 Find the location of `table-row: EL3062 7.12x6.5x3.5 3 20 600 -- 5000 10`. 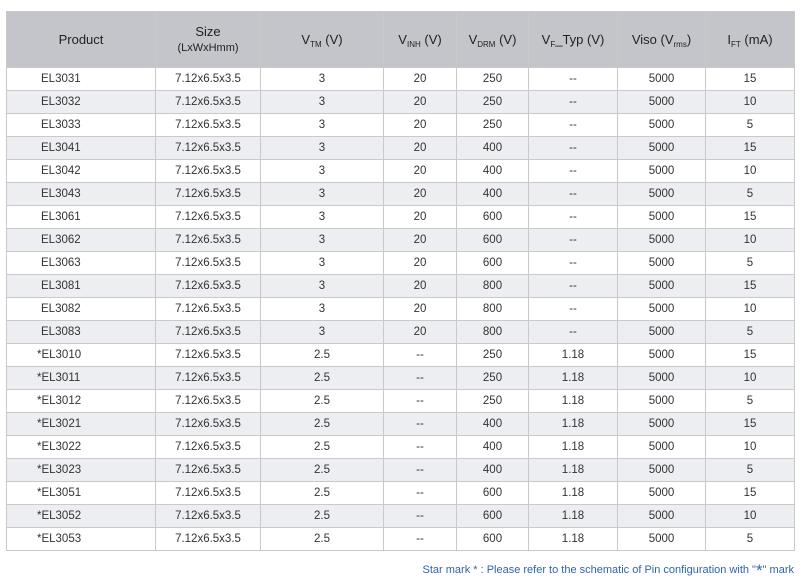

table-row: EL3062 7.12x6.5x3.5 3 20 600 -- 5000 10 is located at coordinates (400, 240).